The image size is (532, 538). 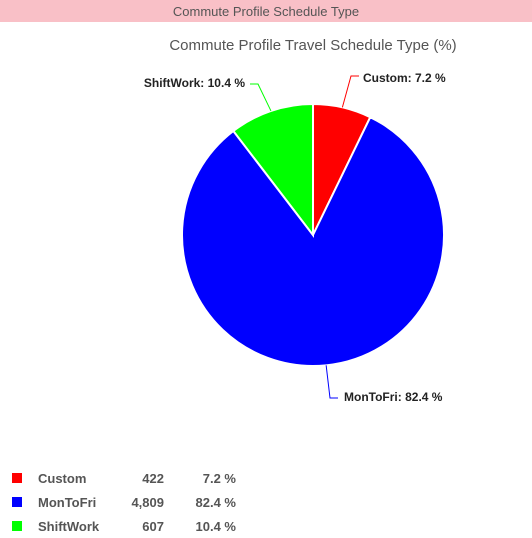 I want to click on header-title: Commute Profile Schedule Type, so click(x=266, y=11).